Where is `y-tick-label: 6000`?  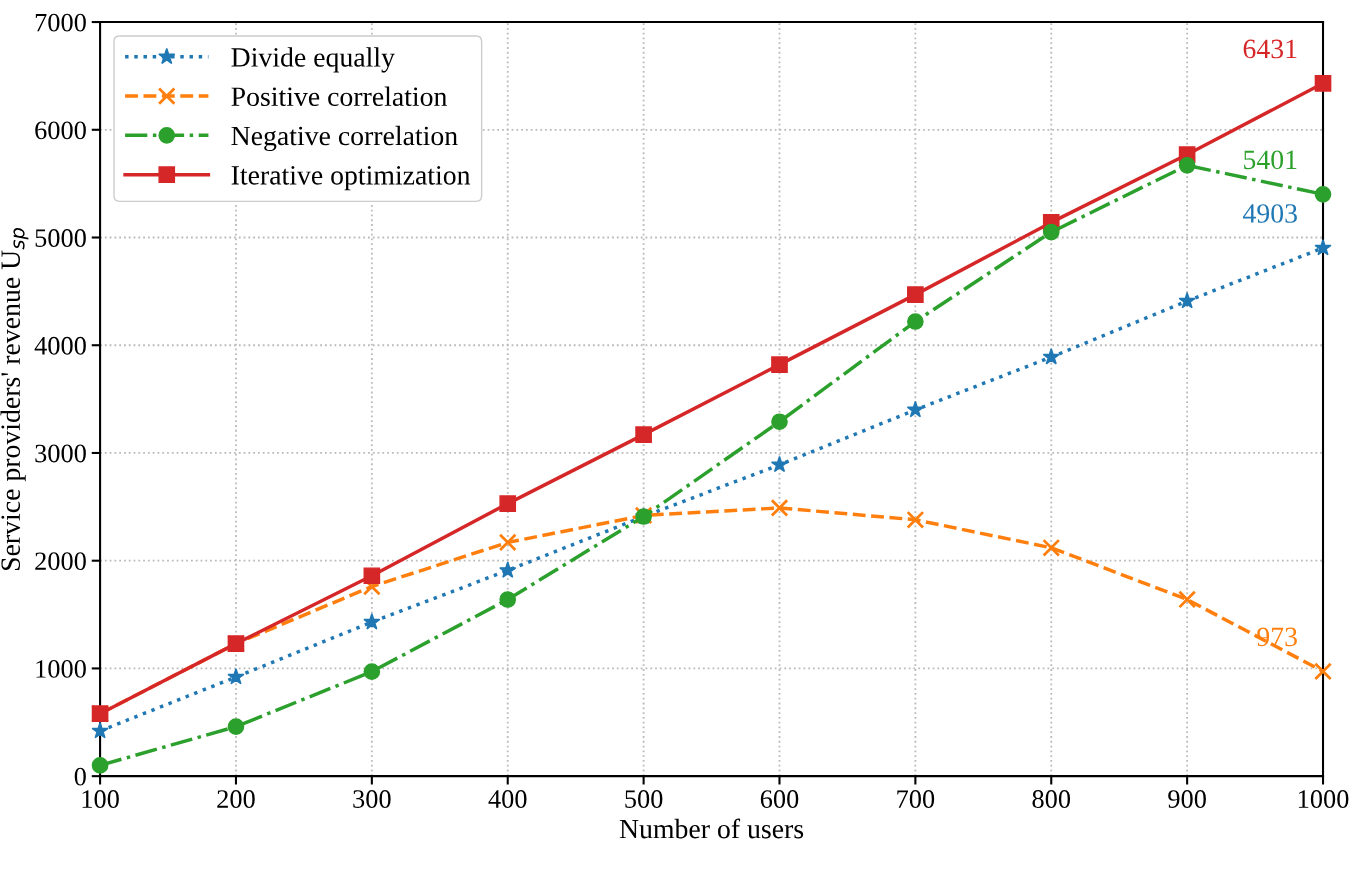 y-tick-label: 6000 is located at coordinates (60, 130).